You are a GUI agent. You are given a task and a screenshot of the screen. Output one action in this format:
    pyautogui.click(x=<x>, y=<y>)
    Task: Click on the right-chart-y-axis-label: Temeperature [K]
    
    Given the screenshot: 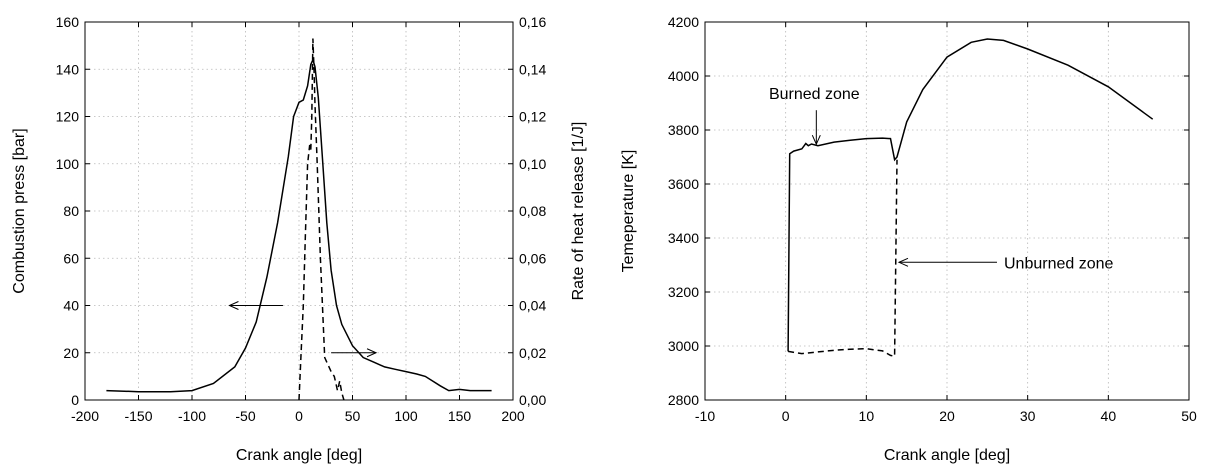 What is the action you would take?
    pyautogui.click(x=628, y=211)
    